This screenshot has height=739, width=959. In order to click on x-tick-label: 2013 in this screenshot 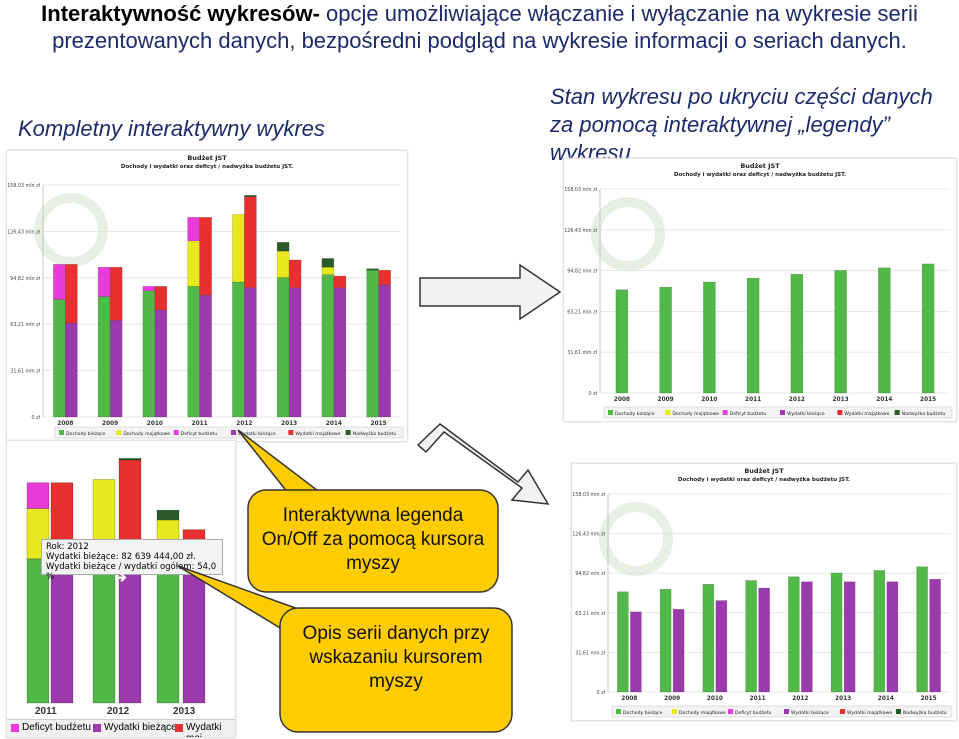, I will do `click(841, 400)`.